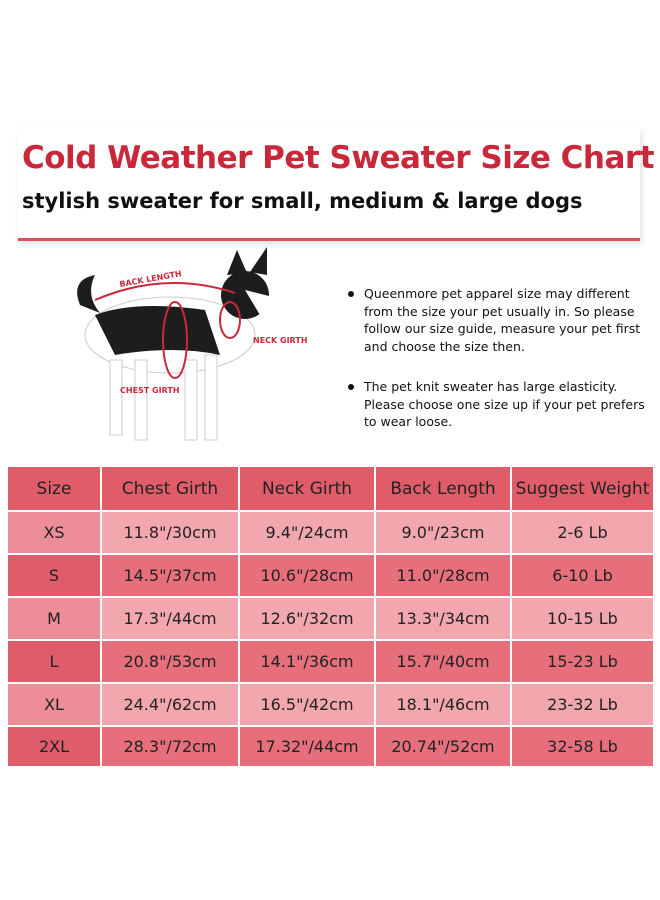 The width and height of the screenshot is (660, 900). I want to click on table-cell: 32-58 Lb, so click(582, 746).